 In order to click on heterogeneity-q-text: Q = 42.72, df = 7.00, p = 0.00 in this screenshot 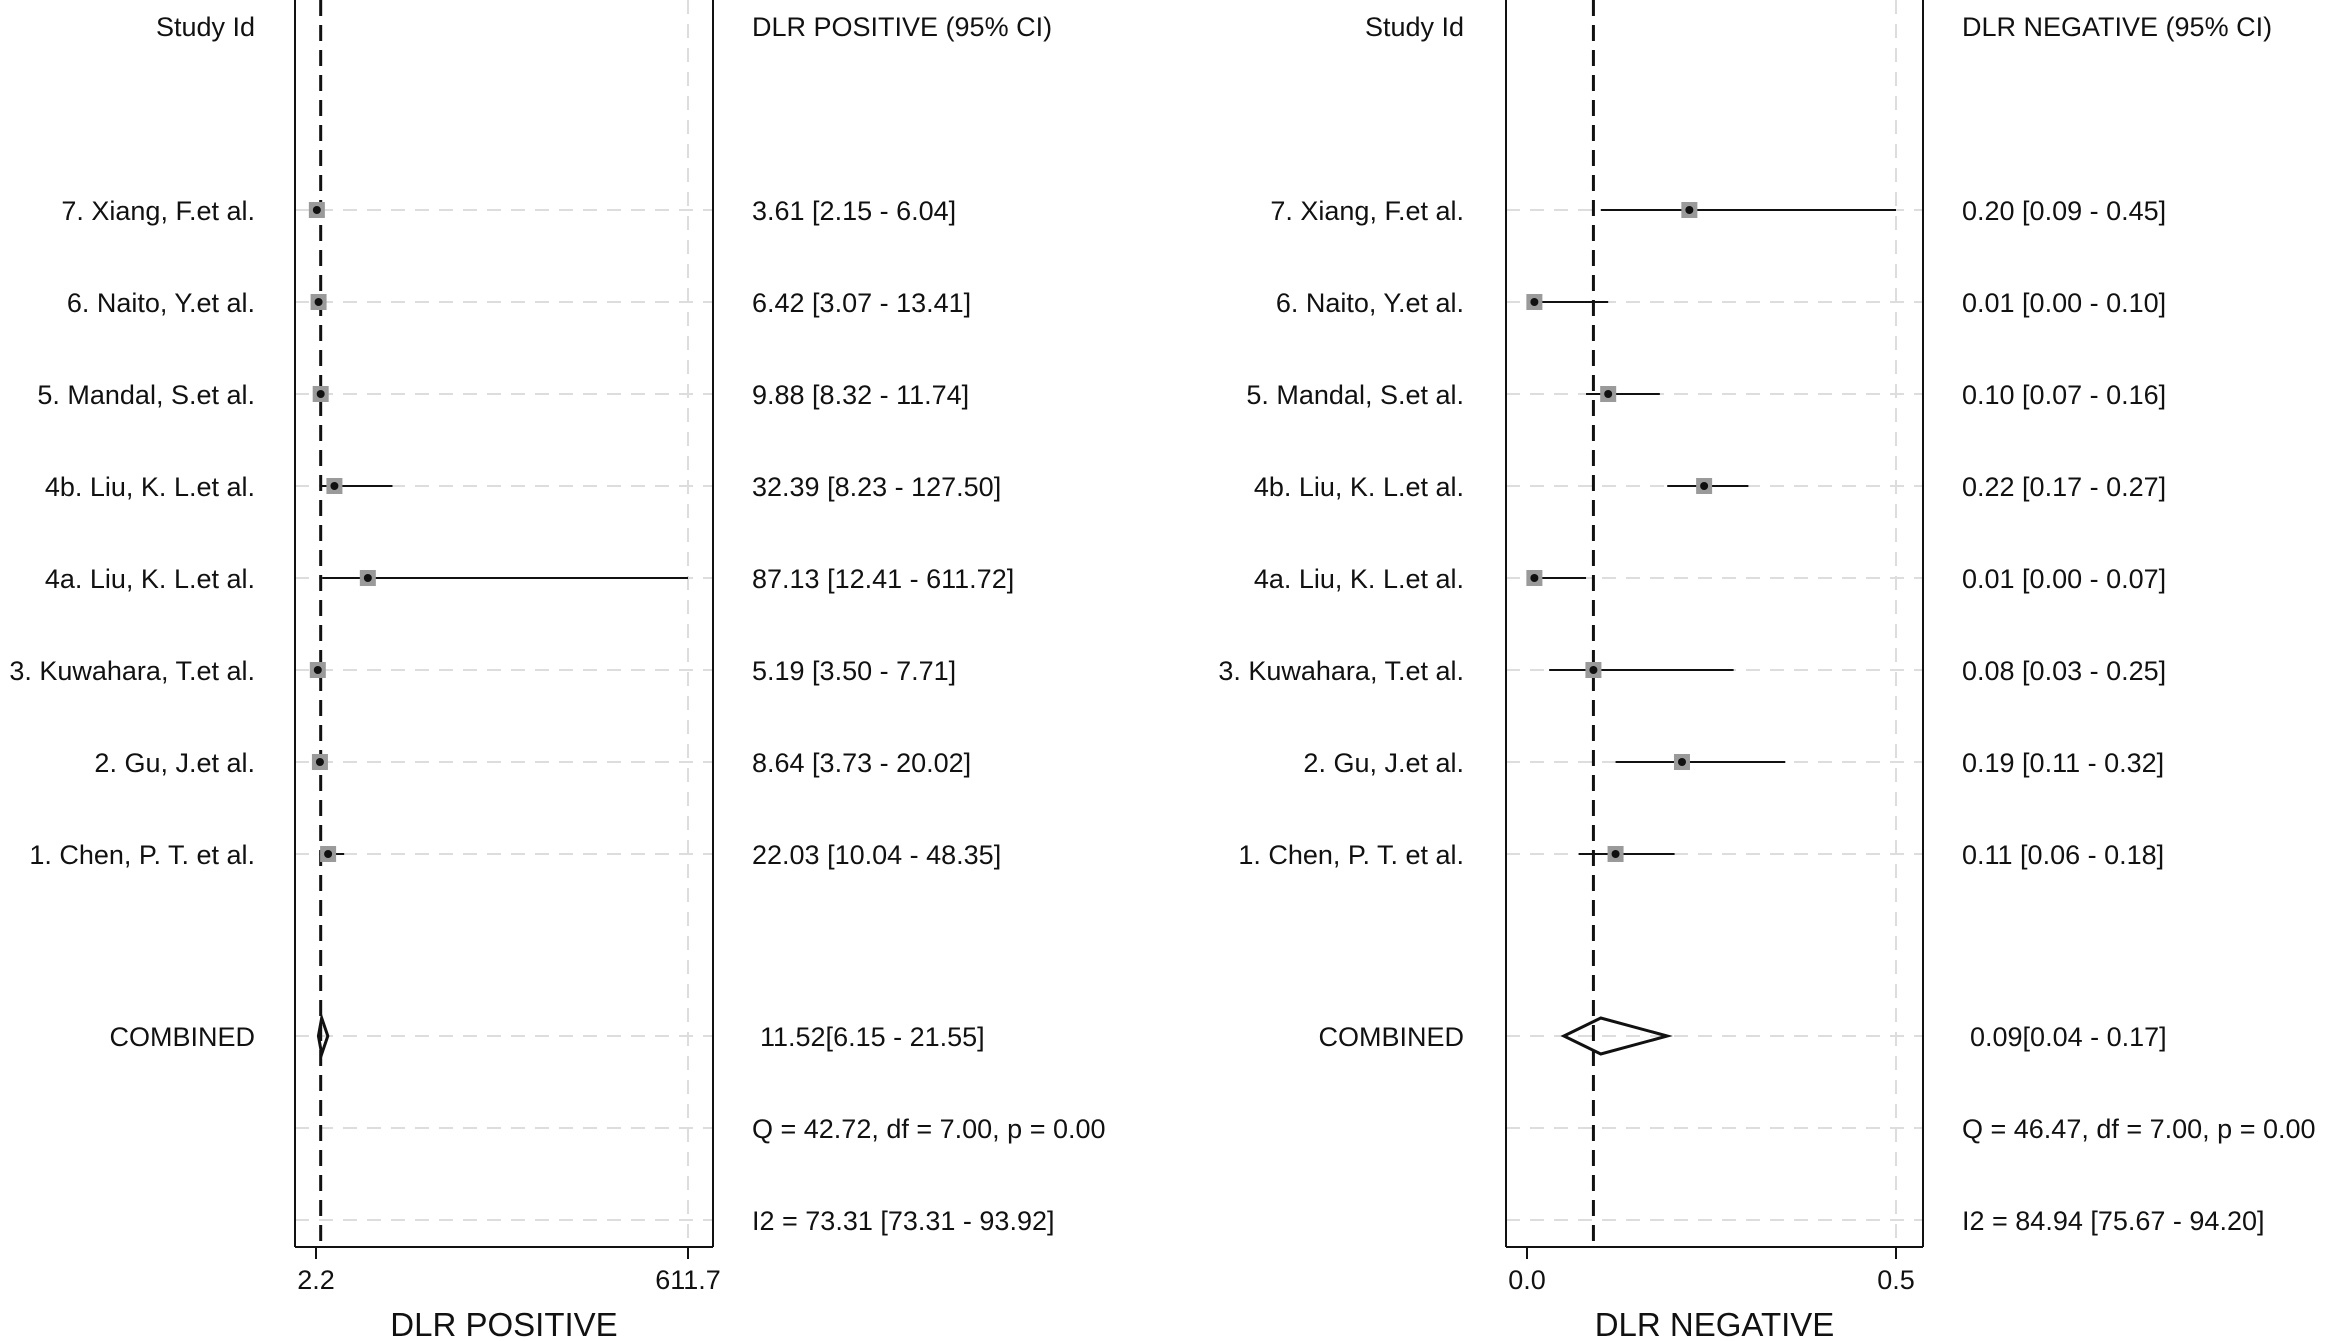, I will do `click(929, 1129)`.